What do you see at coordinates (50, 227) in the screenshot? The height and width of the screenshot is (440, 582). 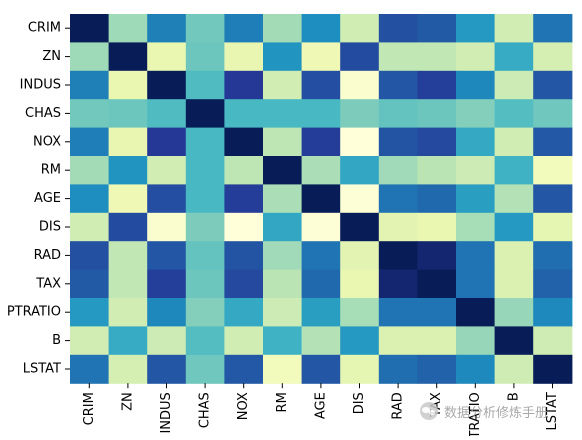 I see `y-tick-label: DIS` at bounding box center [50, 227].